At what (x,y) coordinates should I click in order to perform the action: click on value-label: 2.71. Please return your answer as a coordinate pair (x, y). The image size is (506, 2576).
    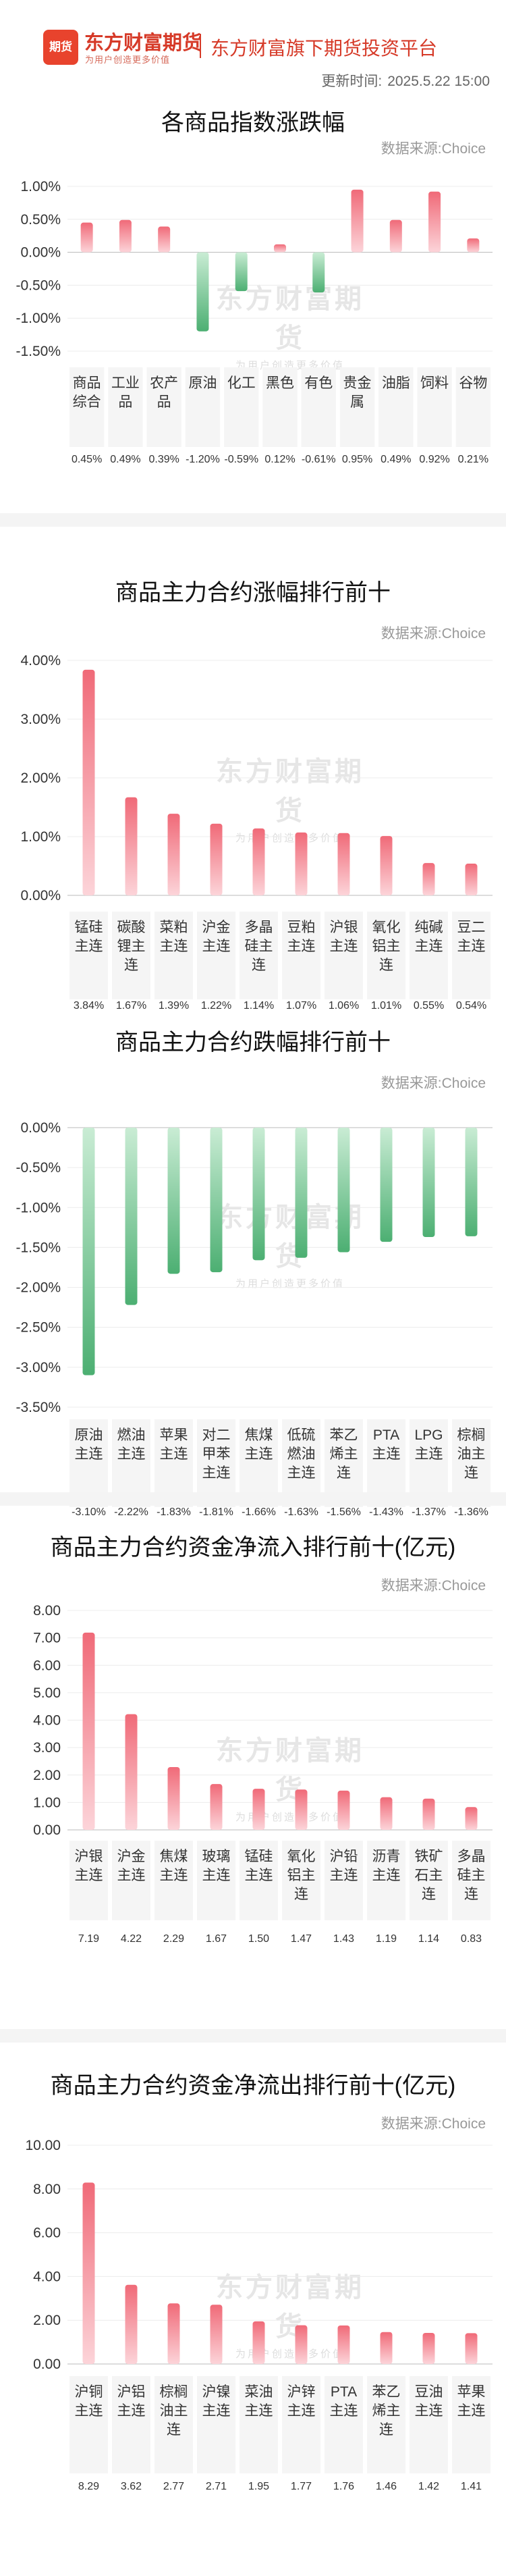
    Looking at the image, I should click on (217, 2486).